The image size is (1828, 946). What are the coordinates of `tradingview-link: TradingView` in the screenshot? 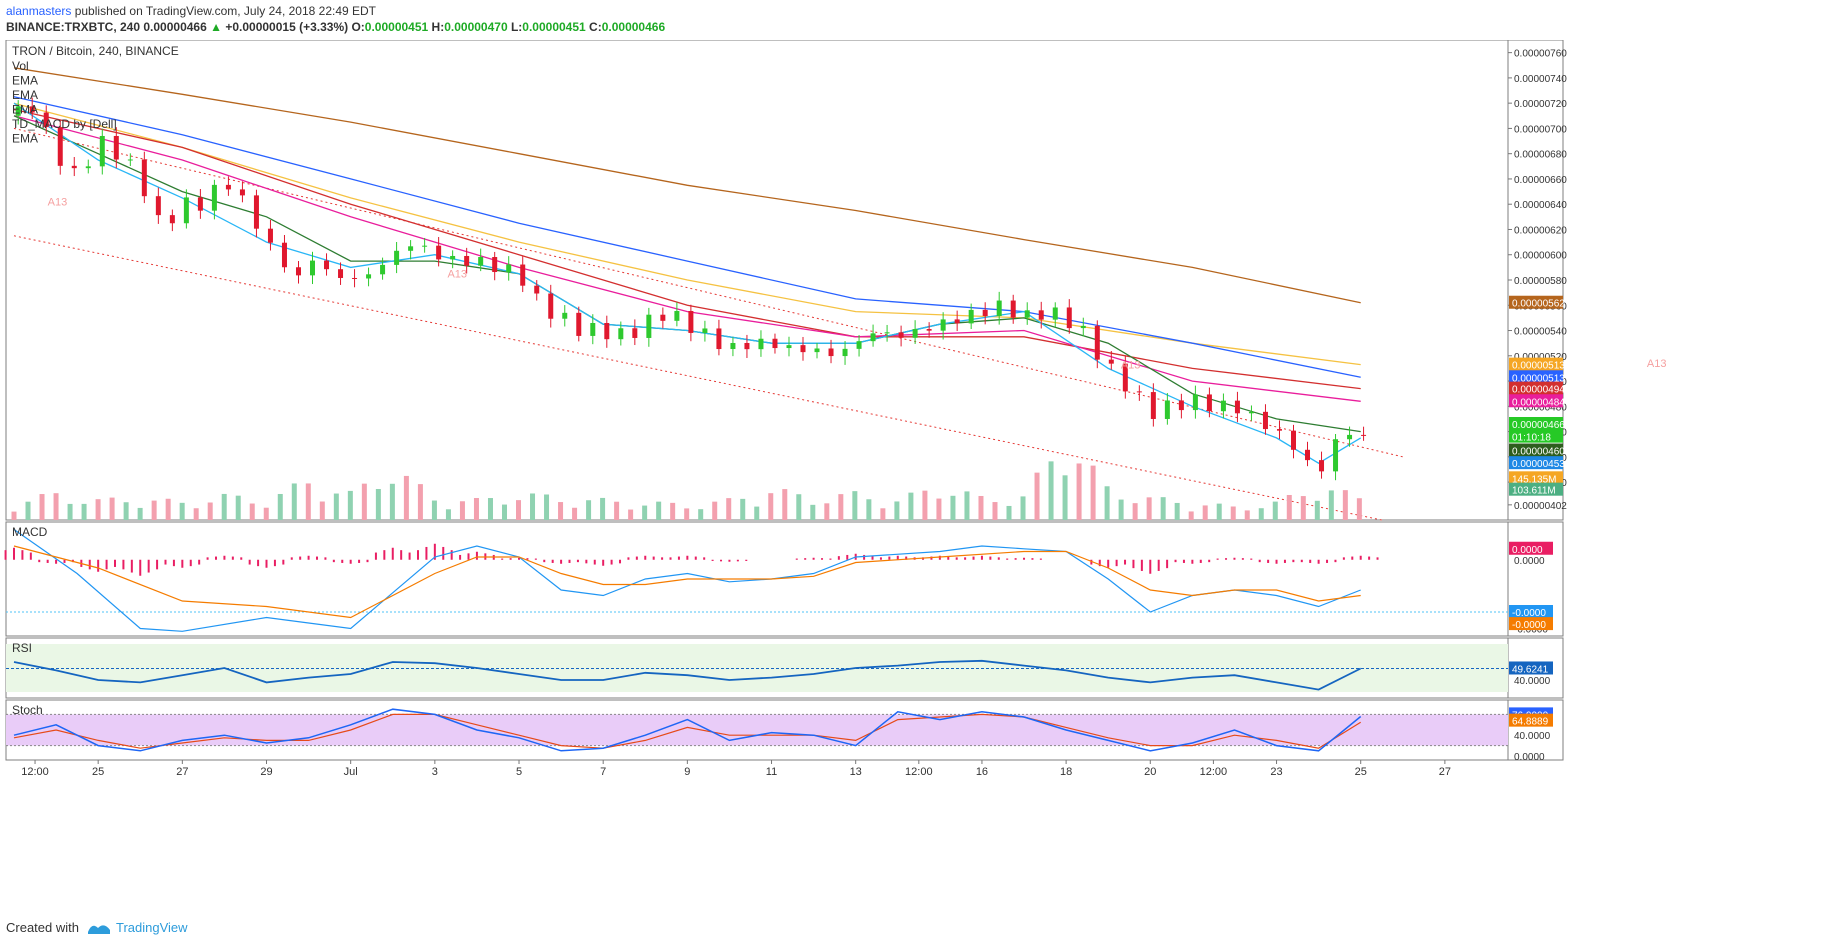 It's located at (152, 927).